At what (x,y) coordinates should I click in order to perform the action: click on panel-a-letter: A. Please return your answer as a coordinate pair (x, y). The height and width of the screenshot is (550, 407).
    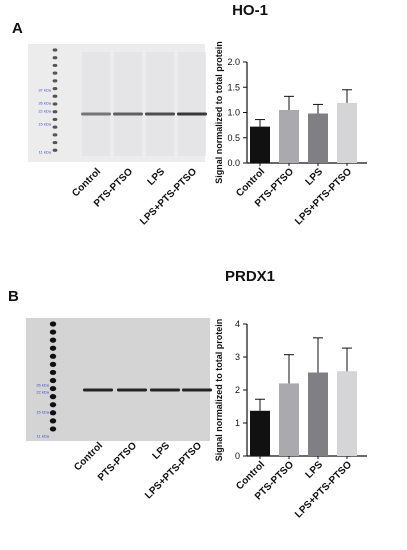
    Looking at the image, I should click on (17, 28).